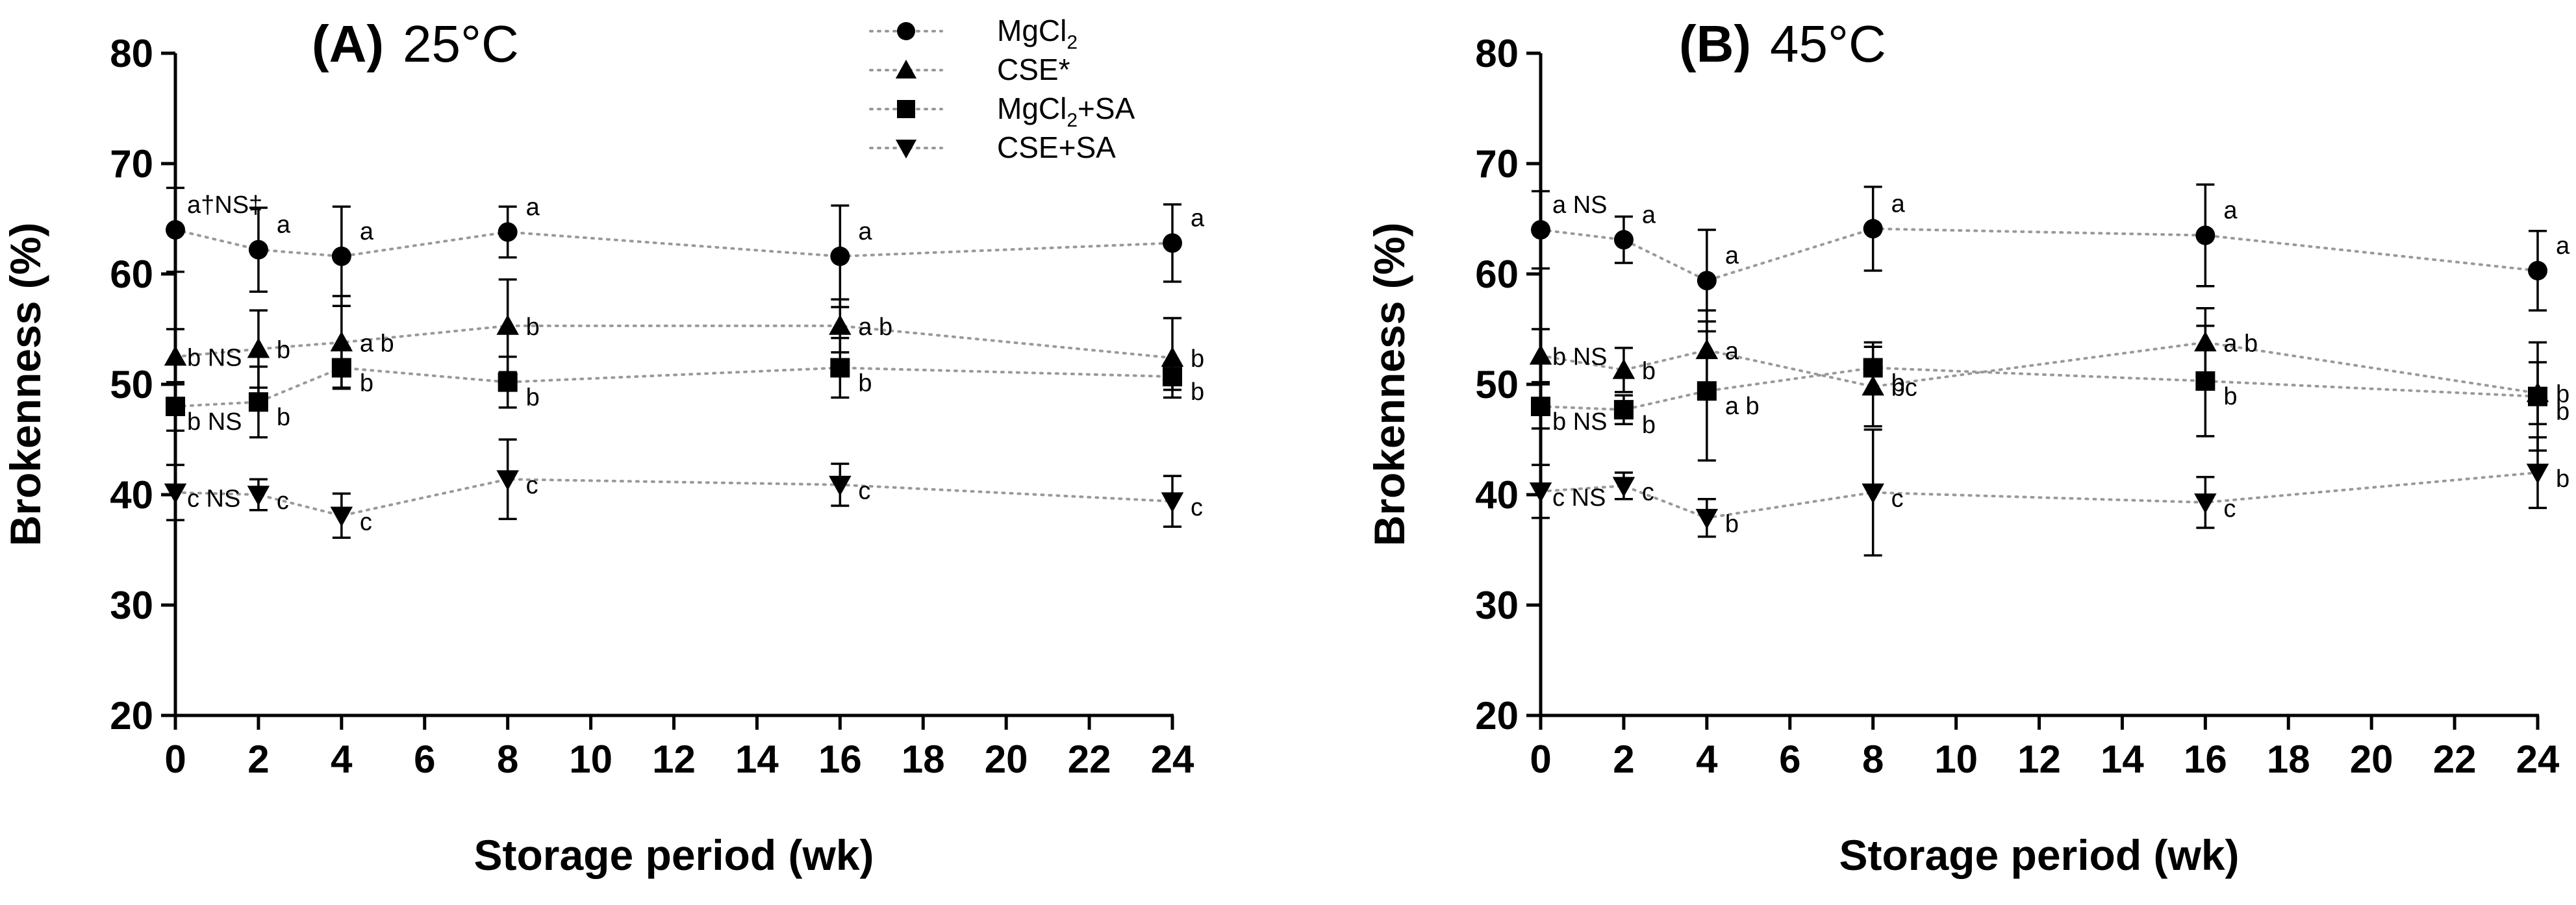  What do you see at coordinates (424, 759) in the screenshot?
I see `x-tick-label: 6` at bounding box center [424, 759].